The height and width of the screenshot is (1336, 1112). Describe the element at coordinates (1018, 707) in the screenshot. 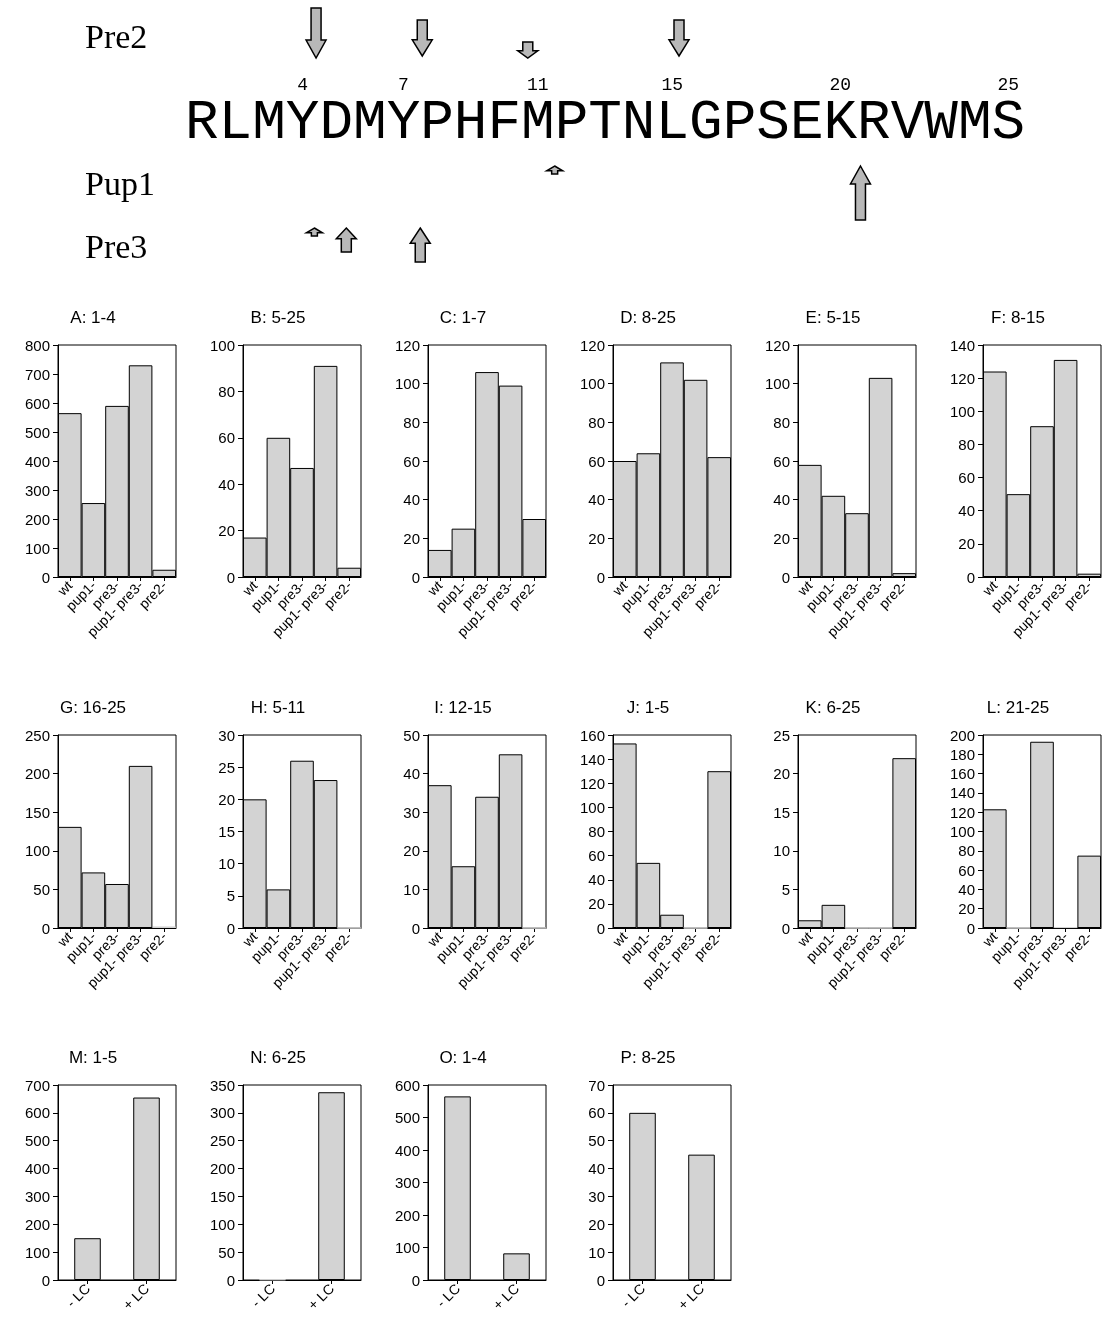

I see `chart-title: L: 21-25` at that location.